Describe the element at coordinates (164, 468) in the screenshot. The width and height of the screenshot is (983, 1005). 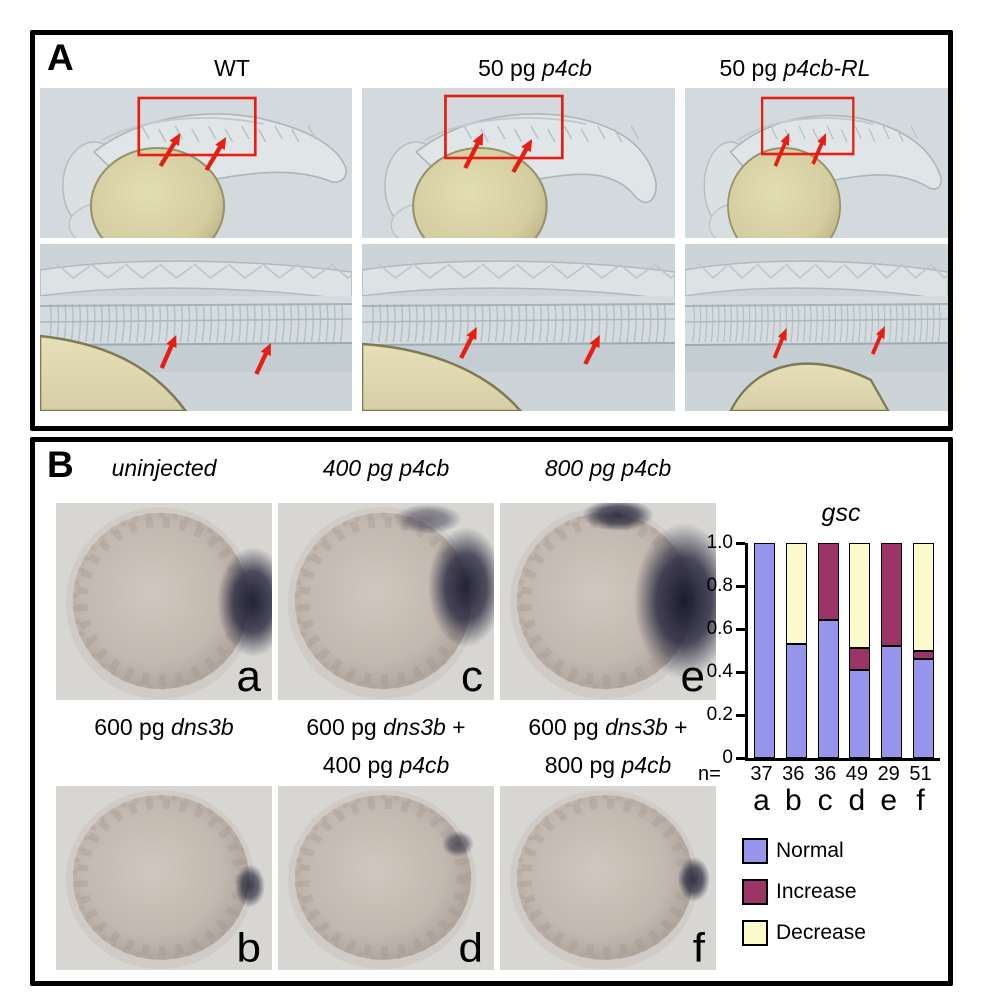
I see `caption-uninjected: uninjected` at that location.